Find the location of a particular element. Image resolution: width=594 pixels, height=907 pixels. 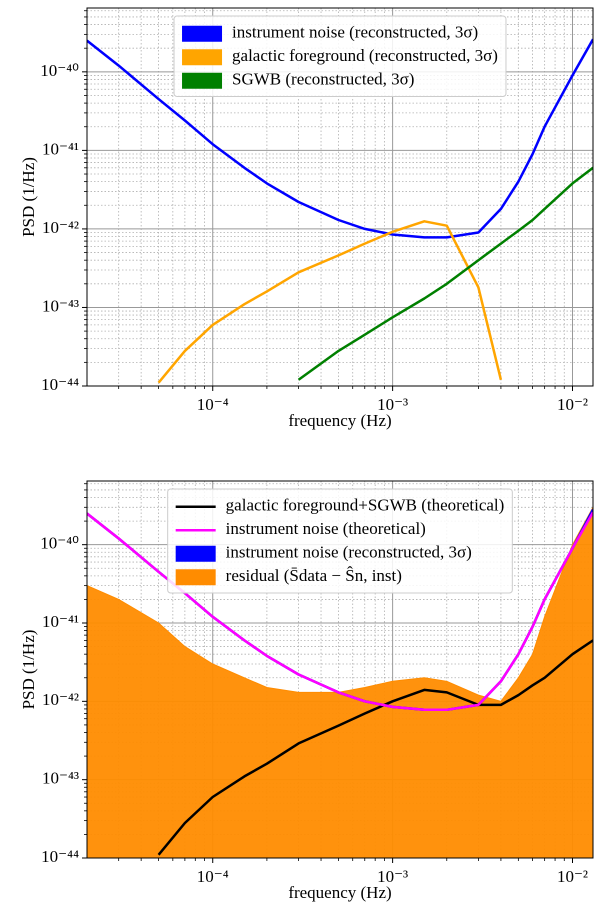

legend-label: SGWB (reconstructed, 3σ) is located at coordinates (323, 79).